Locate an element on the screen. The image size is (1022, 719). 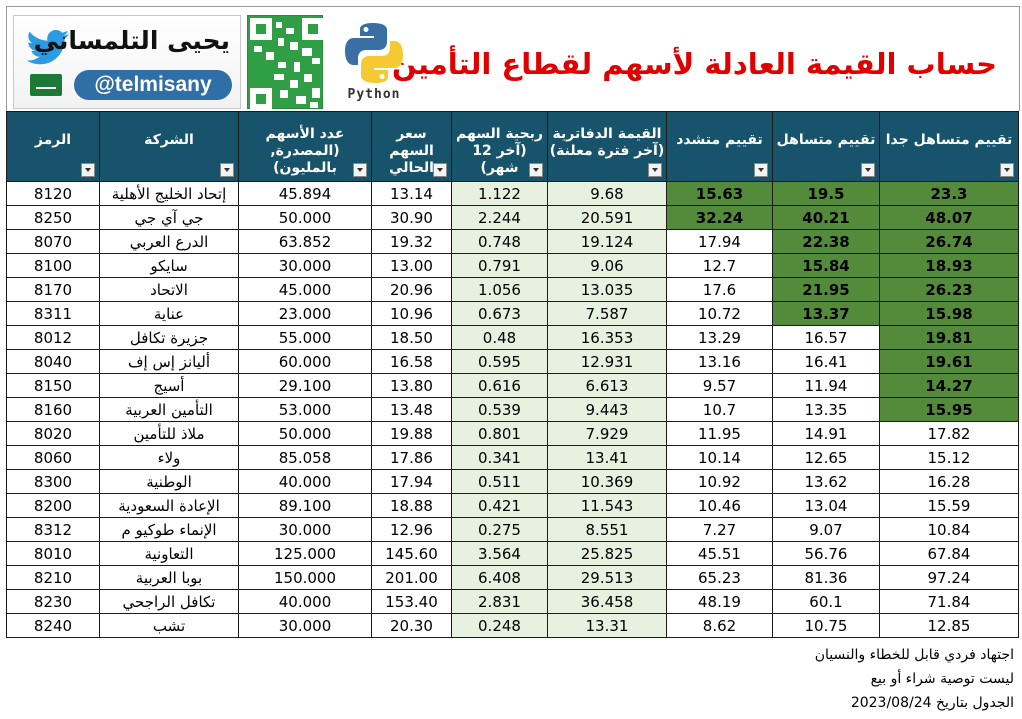
cell-price: 201.00 is located at coordinates (411, 577).